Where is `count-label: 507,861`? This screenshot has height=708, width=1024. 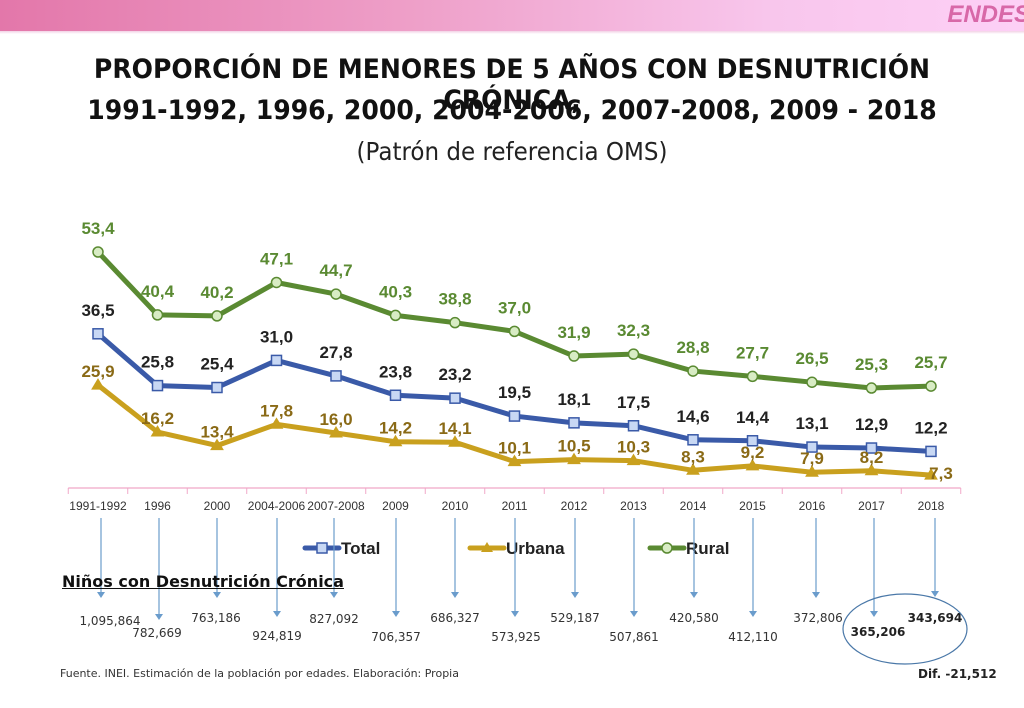
count-label: 507,861 is located at coordinates (634, 637).